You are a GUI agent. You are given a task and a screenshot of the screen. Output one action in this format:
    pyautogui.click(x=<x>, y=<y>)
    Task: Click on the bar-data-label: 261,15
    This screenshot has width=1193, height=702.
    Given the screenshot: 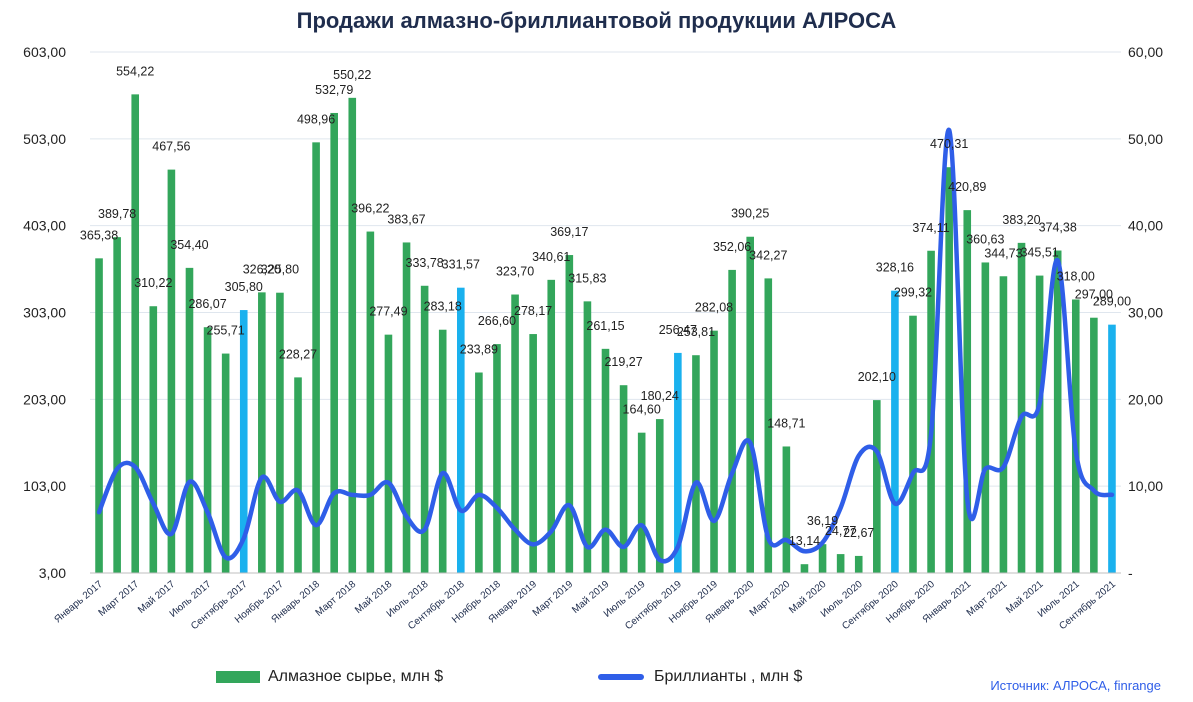 What is the action you would take?
    pyautogui.click(x=605, y=326)
    